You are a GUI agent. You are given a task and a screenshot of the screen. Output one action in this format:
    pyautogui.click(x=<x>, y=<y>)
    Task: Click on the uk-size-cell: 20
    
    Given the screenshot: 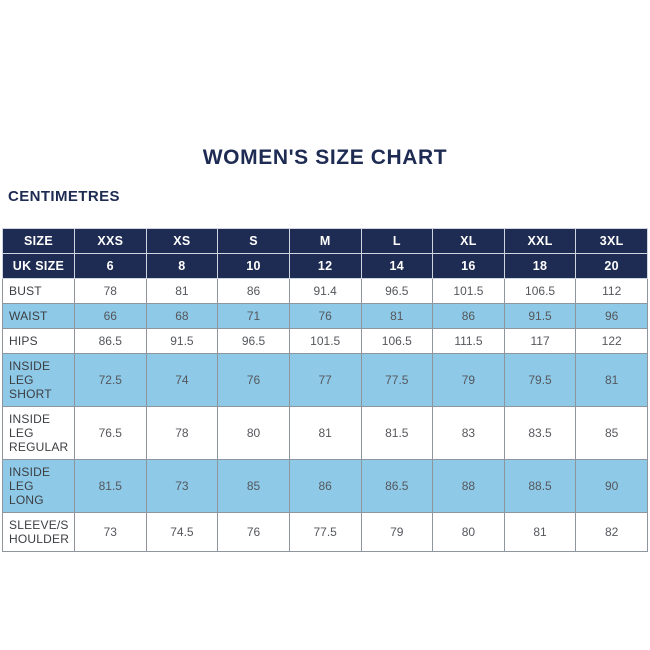 What is the action you would take?
    pyautogui.click(x=611, y=266)
    